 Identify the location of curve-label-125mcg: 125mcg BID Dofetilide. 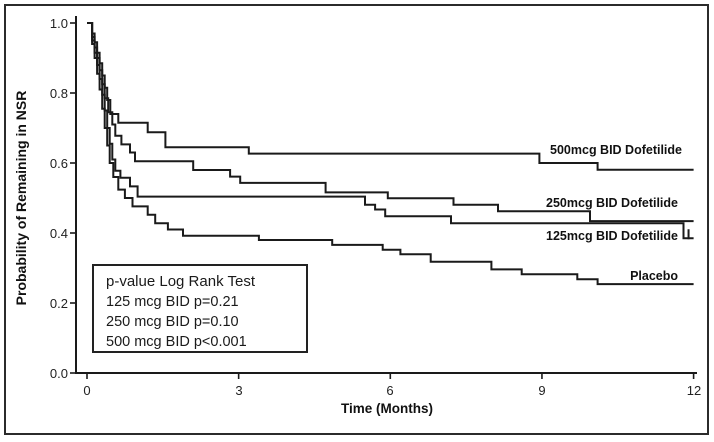
(612, 236).